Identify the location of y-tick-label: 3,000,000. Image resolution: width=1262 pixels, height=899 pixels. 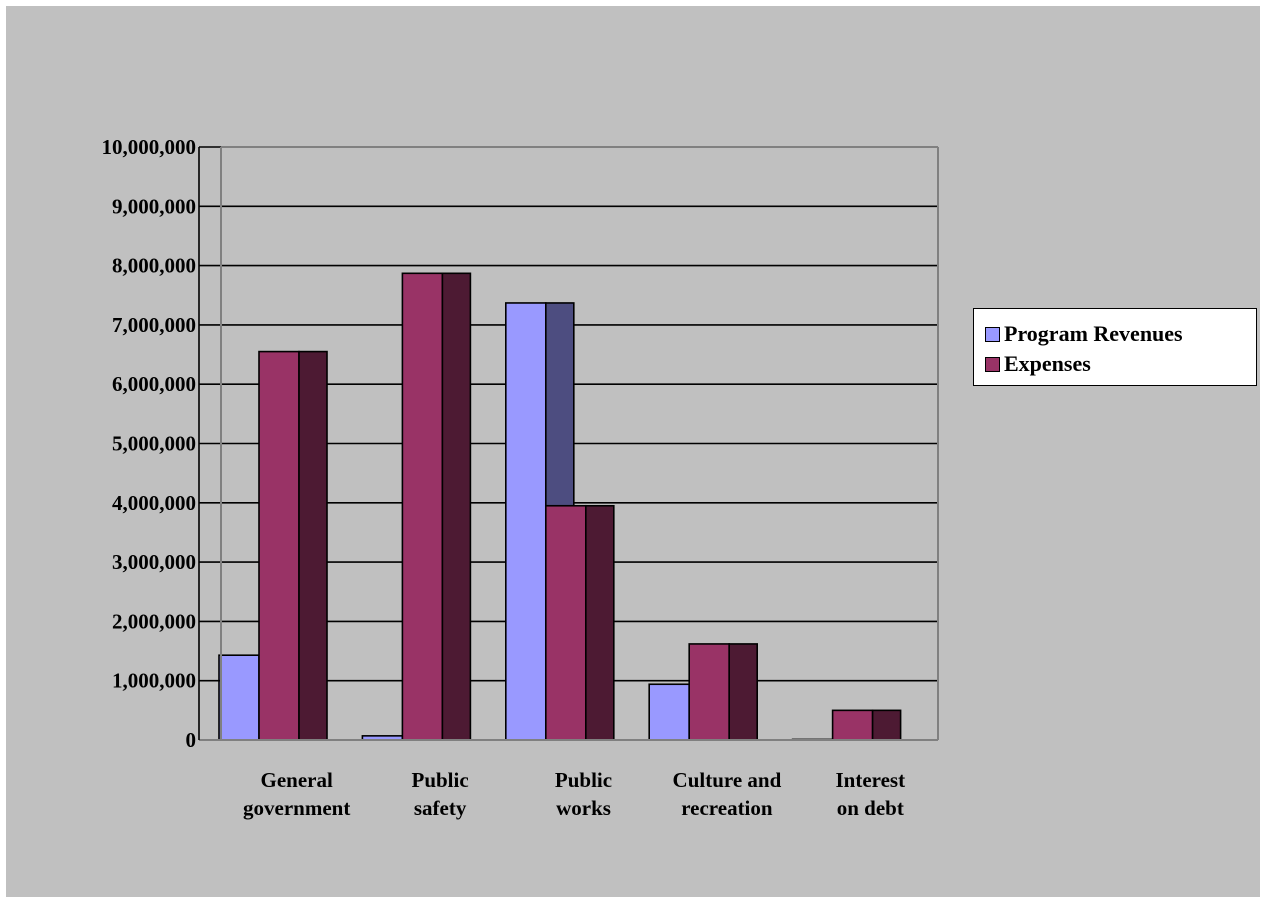
(154, 562).